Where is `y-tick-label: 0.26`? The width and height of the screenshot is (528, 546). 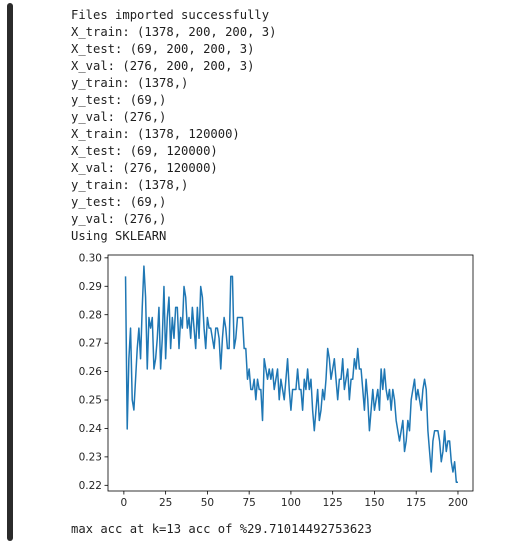
y-tick-label: 0.26 is located at coordinates (91, 372).